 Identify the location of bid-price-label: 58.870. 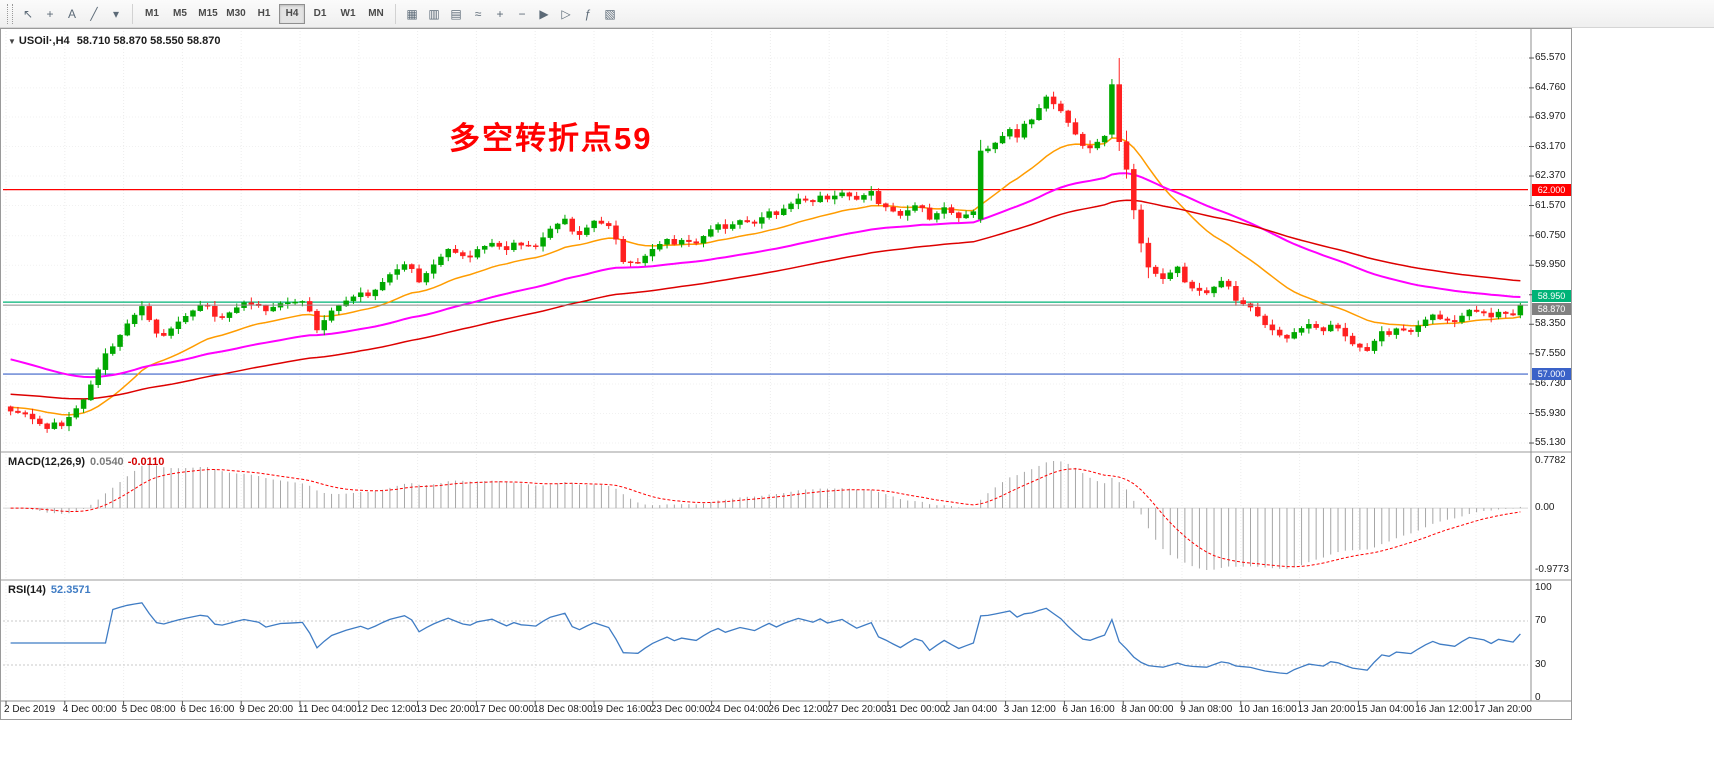
(1551, 309).